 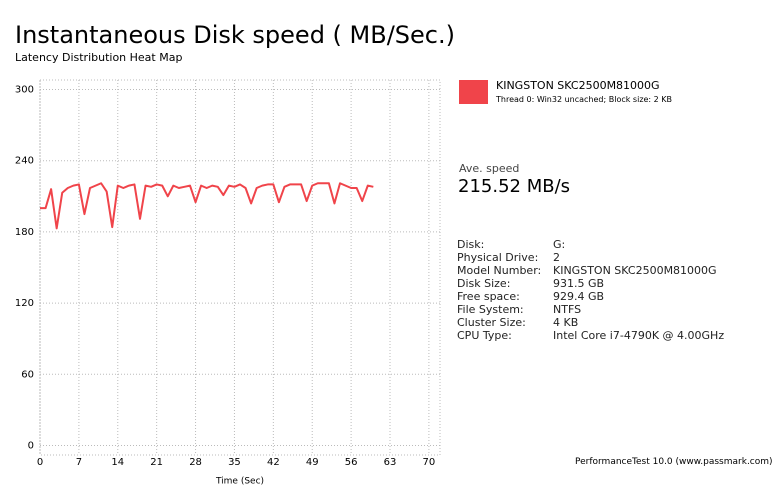 What do you see at coordinates (24, 303) in the screenshot?
I see `y-tick-label: 120` at bounding box center [24, 303].